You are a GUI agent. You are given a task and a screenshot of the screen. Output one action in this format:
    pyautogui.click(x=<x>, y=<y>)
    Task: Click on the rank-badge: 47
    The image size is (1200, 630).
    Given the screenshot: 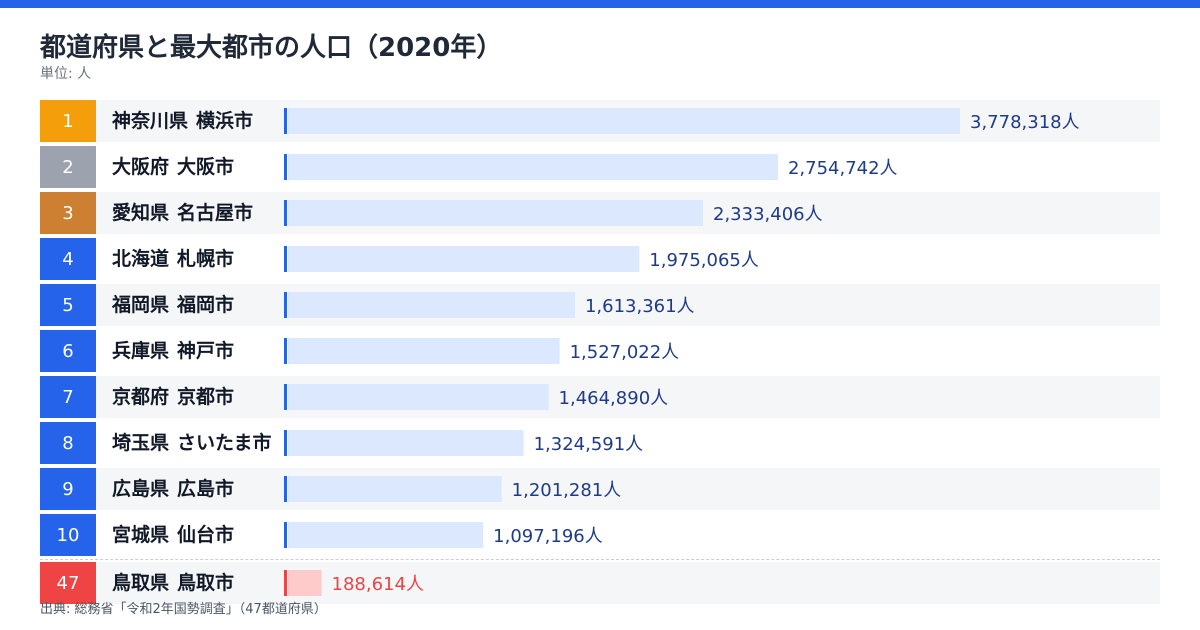 What is the action you would take?
    pyautogui.click(x=68, y=583)
    